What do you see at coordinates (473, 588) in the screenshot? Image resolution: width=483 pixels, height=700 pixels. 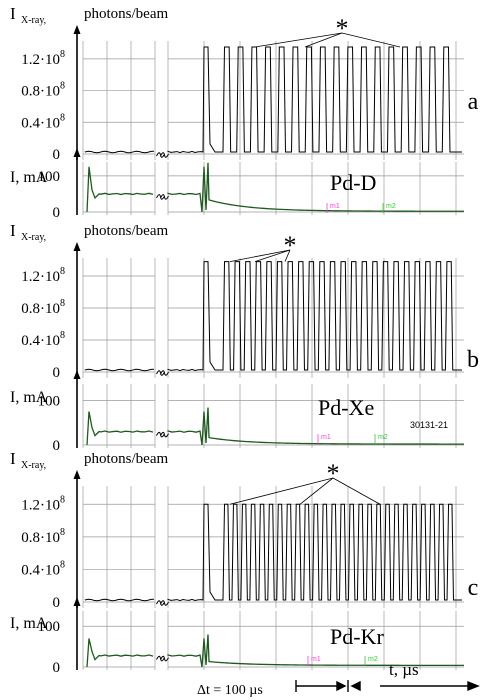 I see `panel-letter: c` at bounding box center [473, 588].